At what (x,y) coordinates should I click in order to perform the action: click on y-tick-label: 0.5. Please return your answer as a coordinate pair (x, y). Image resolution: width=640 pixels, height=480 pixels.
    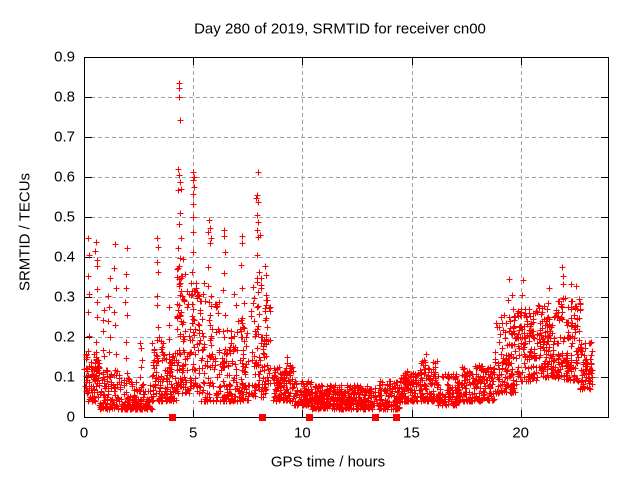
    Looking at the image, I should click on (64, 217).